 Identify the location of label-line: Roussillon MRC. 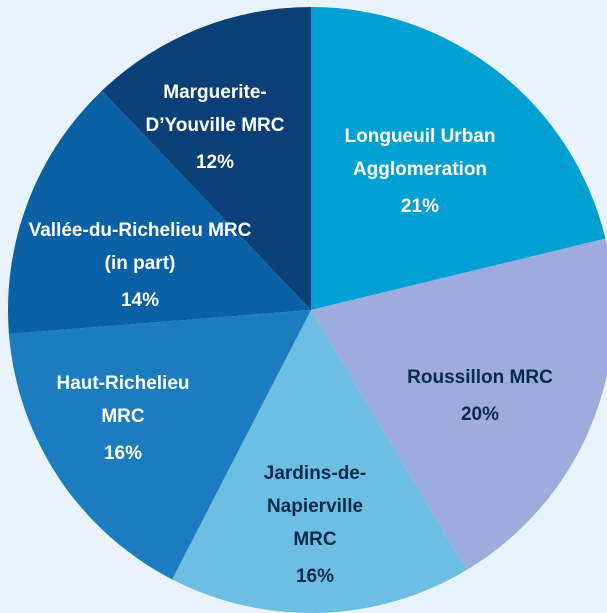
(480, 377).